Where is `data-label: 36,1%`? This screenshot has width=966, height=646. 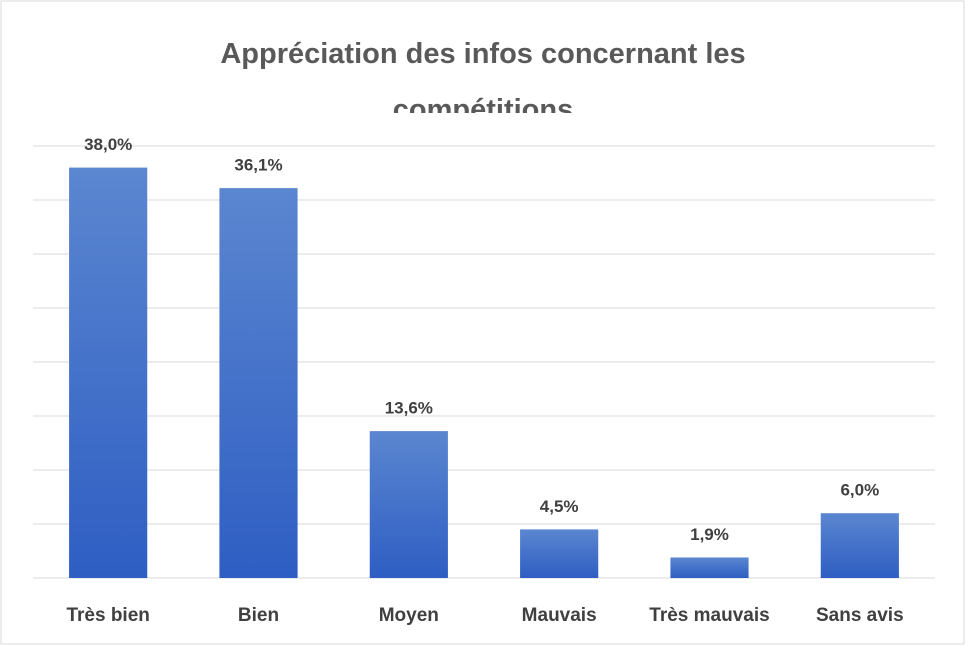 data-label: 36,1% is located at coordinates (258, 165).